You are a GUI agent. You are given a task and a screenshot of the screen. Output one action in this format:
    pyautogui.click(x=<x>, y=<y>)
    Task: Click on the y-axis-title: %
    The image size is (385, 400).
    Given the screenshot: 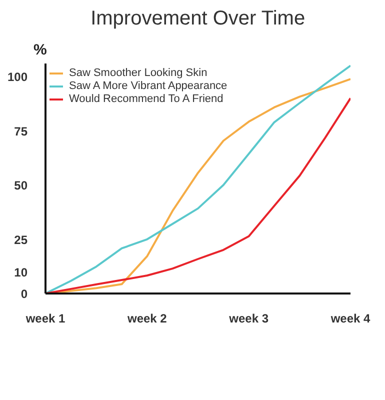 What is the action you would take?
    pyautogui.click(x=40, y=50)
    